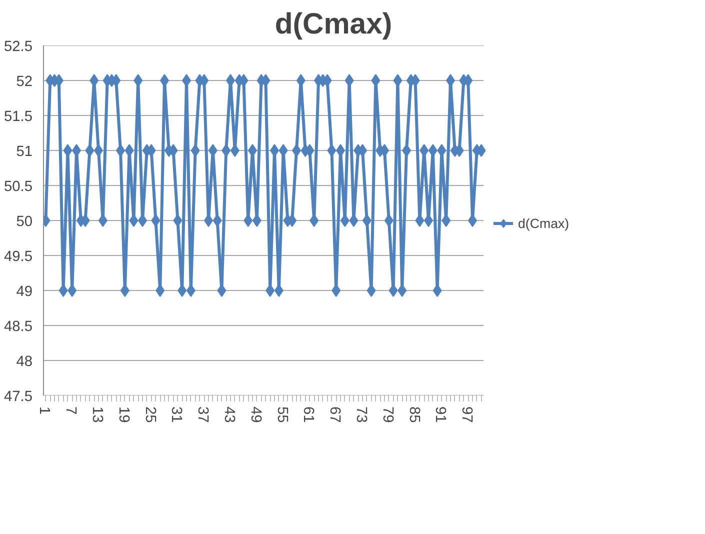 This screenshot has width=705, height=534. I want to click on y-tick-label: 47.5, so click(18, 397).